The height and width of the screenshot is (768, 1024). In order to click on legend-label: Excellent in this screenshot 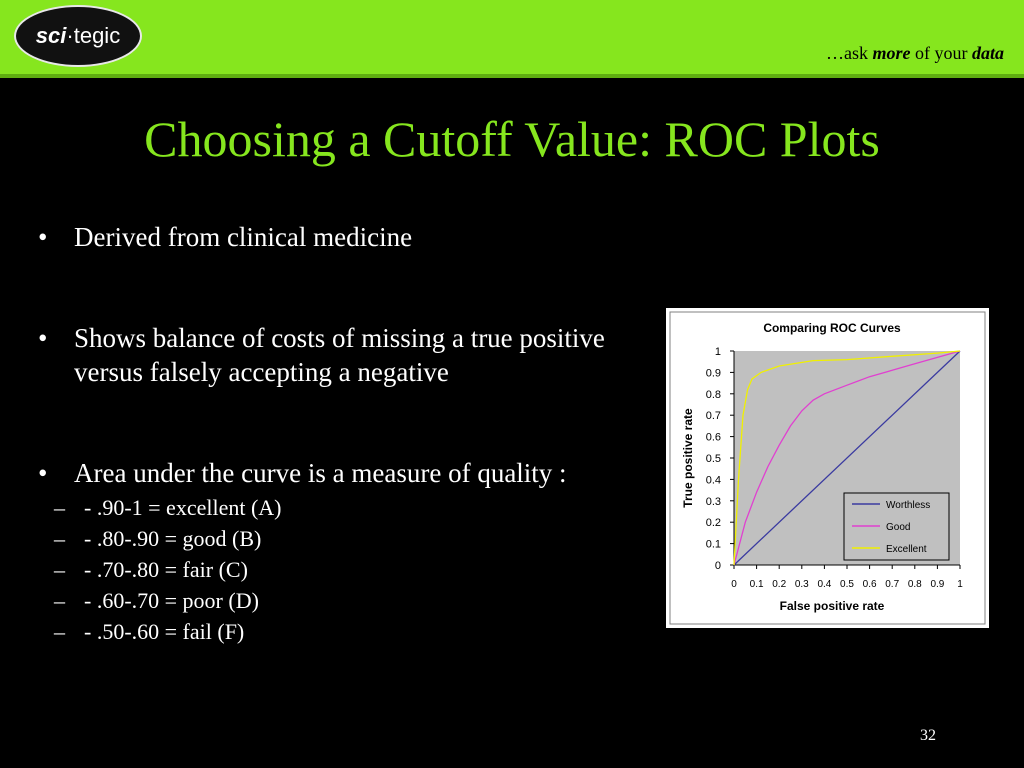, I will do `click(906, 549)`.